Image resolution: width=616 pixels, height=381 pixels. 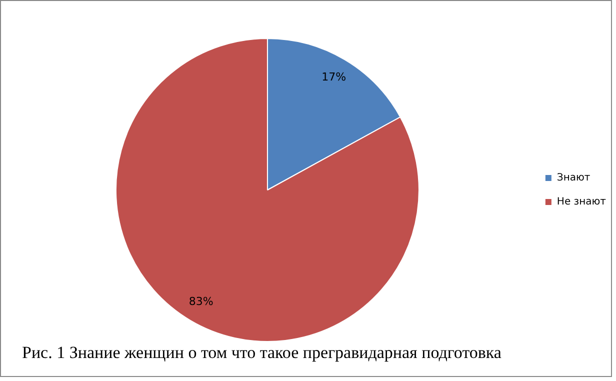 I want to click on text: Рис. 1 Знание женщин о том что такое прегравидарная подготовка, so click(x=262, y=353).